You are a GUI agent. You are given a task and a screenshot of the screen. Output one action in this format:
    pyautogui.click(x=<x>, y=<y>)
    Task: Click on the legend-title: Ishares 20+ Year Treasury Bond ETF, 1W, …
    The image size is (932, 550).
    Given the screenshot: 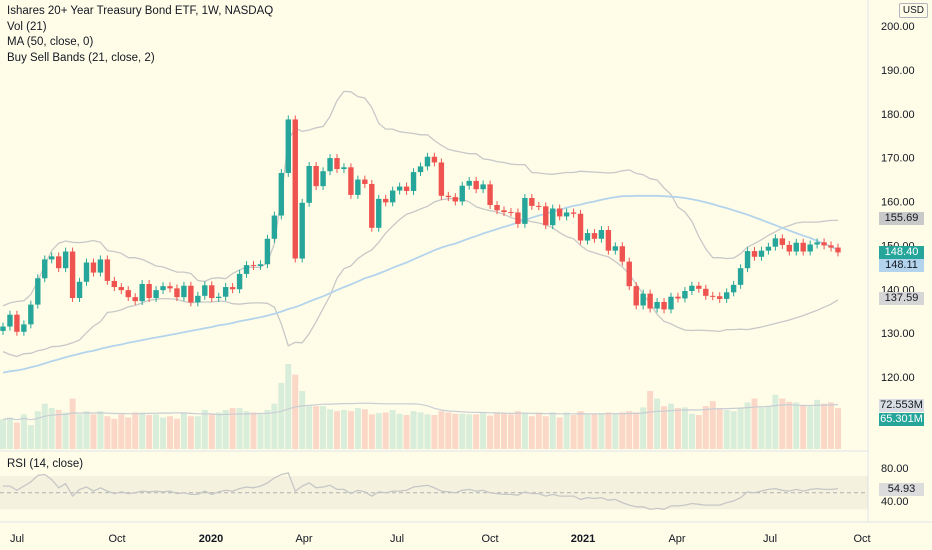 What is the action you would take?
    pyautogui.click(x=140, y=11)
    